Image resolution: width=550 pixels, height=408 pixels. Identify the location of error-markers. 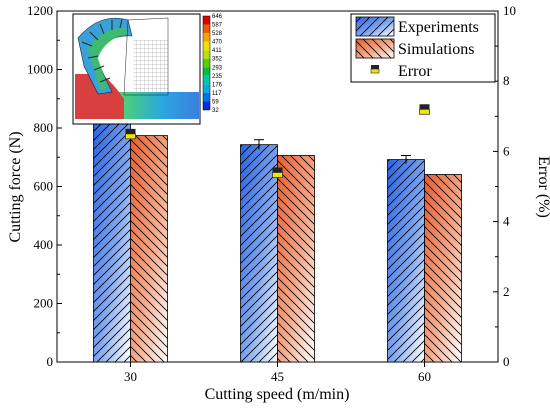
(277, 141).